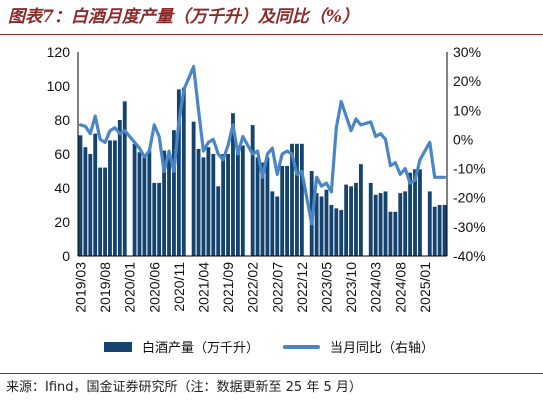  What do you see at coordinates (80, 287) in the screenshot?
I see `x-tick-label: 2019/03` at bounding box center [80, 287].